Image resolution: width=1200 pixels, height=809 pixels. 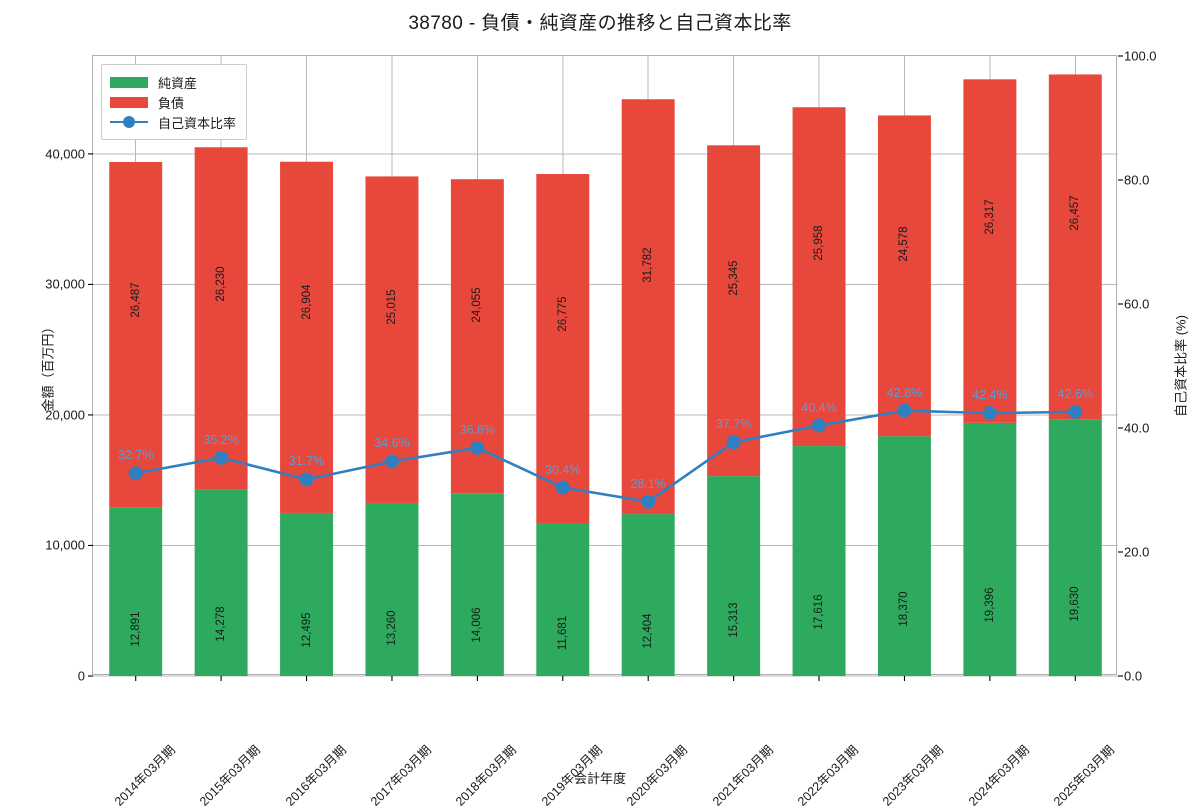 I want to click on bar-label-equity: 14,278, so click(x=221, y=624).